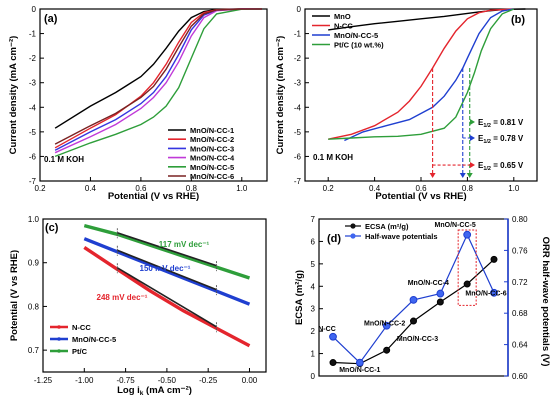 The width and height of the screenshot is (550, 409). What do you see at coordinates (313, 309) in the screenshot?
I see `y-tick-label: 3` at bounding box center [313, 309].